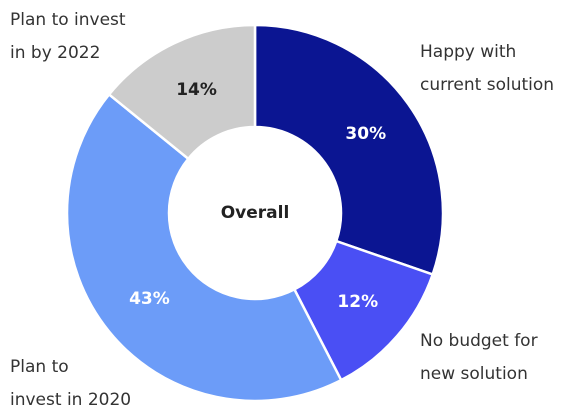 This screenshot has width=582, height=410. What do you see at coordinates (479, 341) in the screenshot?
I see `category-label: No budget for` at bounding box center [479, 341].